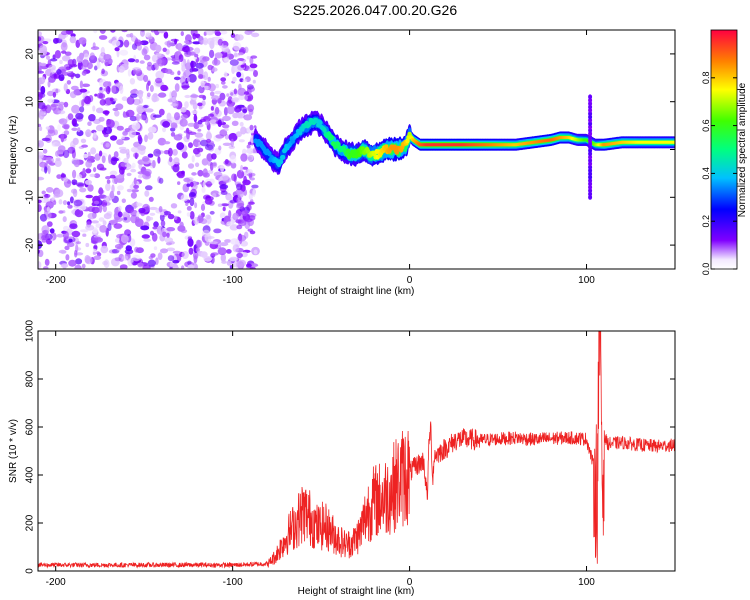 This screenshot has height=600, width=750. Describe the element at coordinates (706, 125) in the screenshot. I see `colorbar-tick-label: 0.6` at that location.